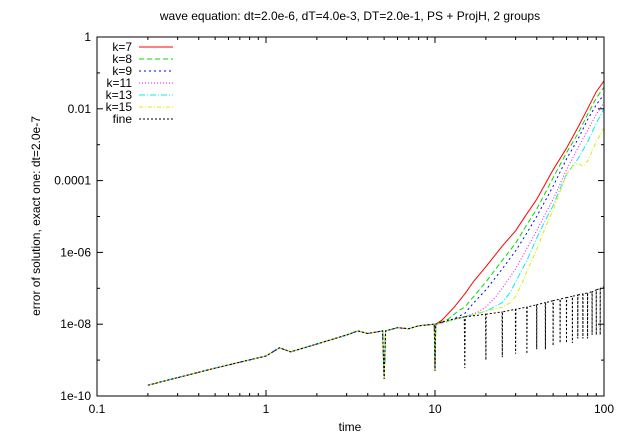 Image resolution: width=623 pixels, height=441 pixels. What do you see at coordinates (122, 71) in the screenshot?
I see `legend-label: k=9` at bounding box center [122, 71].